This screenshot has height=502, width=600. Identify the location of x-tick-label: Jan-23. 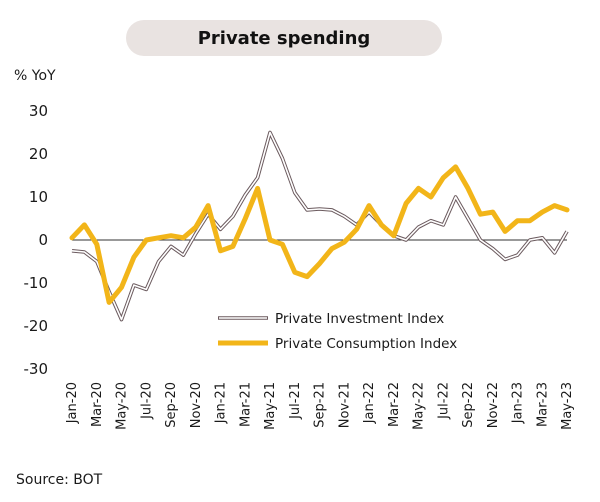
(518, 403).